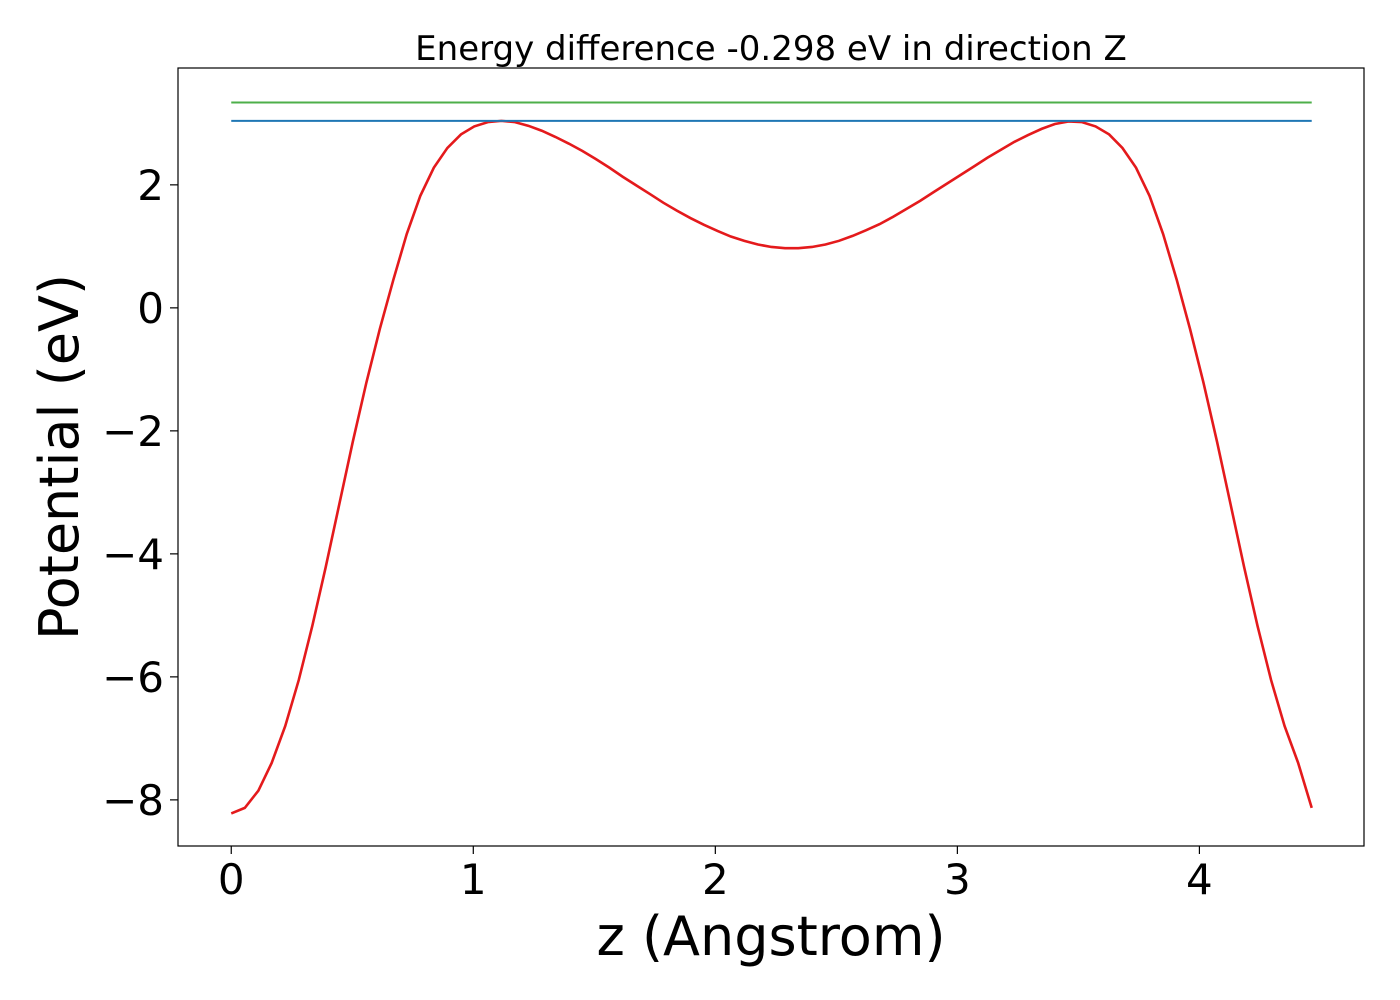 The width and height of the screenshot is (1400, 1000). Describe the element at coordinates (715, 879) in the screenshot. I see `x-tick-label: 2` at that location.